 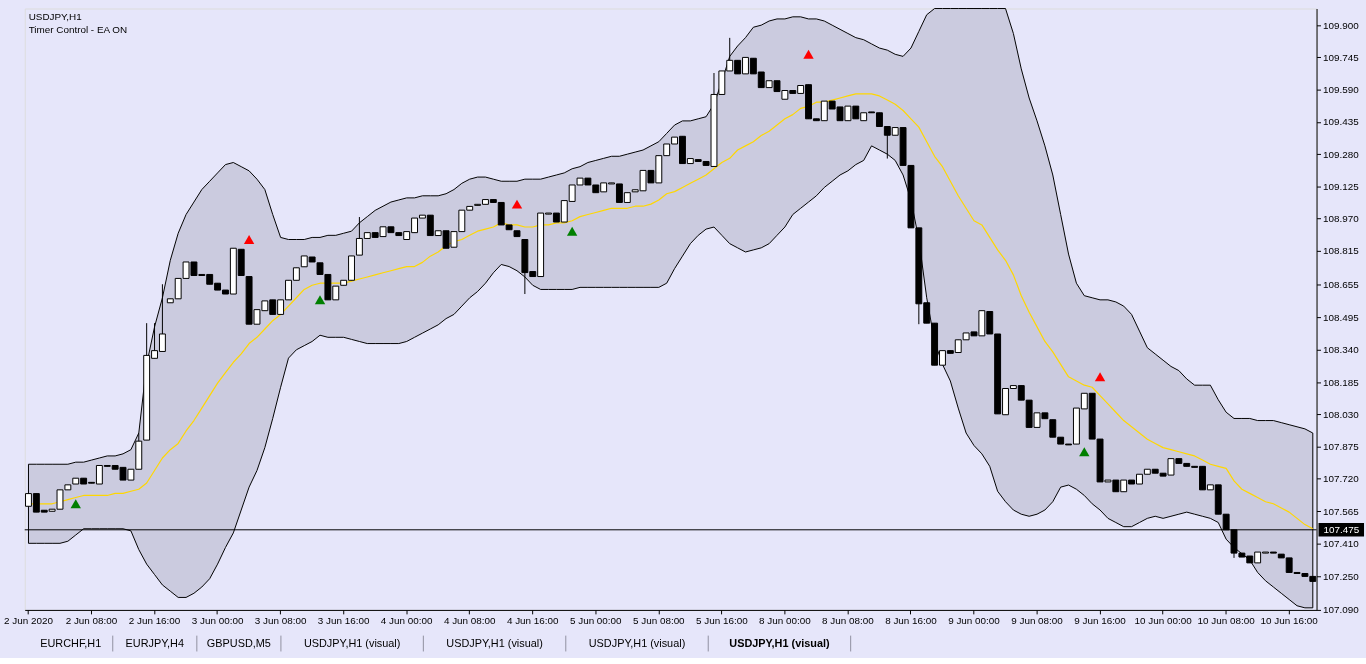 I want to click on y-tick-label: 107.720, so click(x=1341, y=479).